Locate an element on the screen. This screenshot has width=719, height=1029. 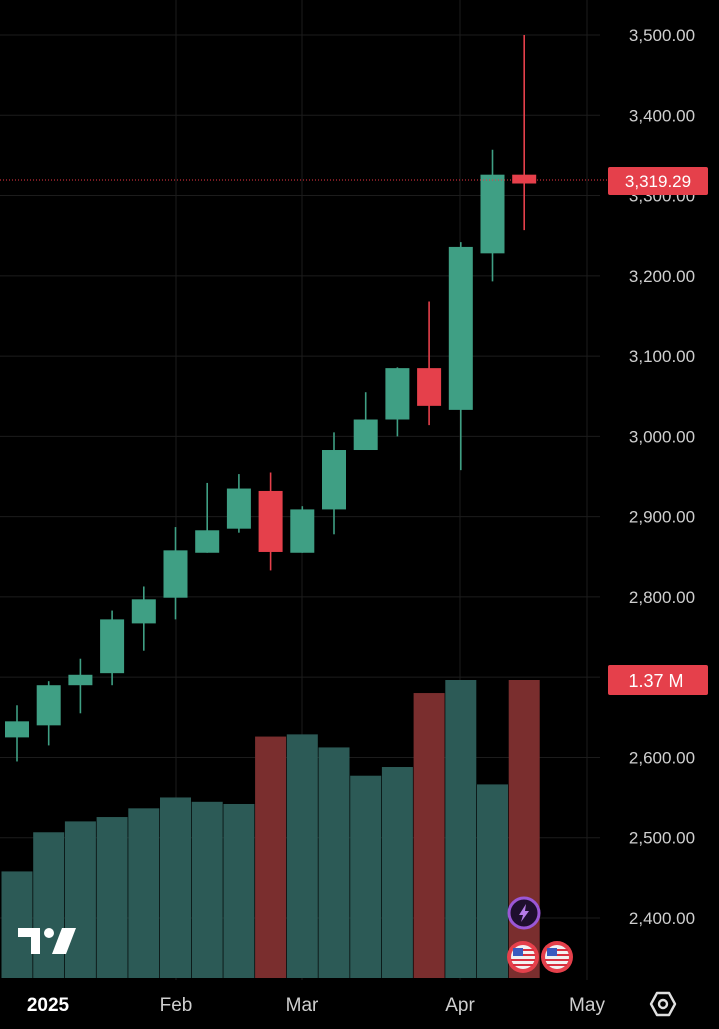
tv-logo-dot is located at coordinates (49, 933).